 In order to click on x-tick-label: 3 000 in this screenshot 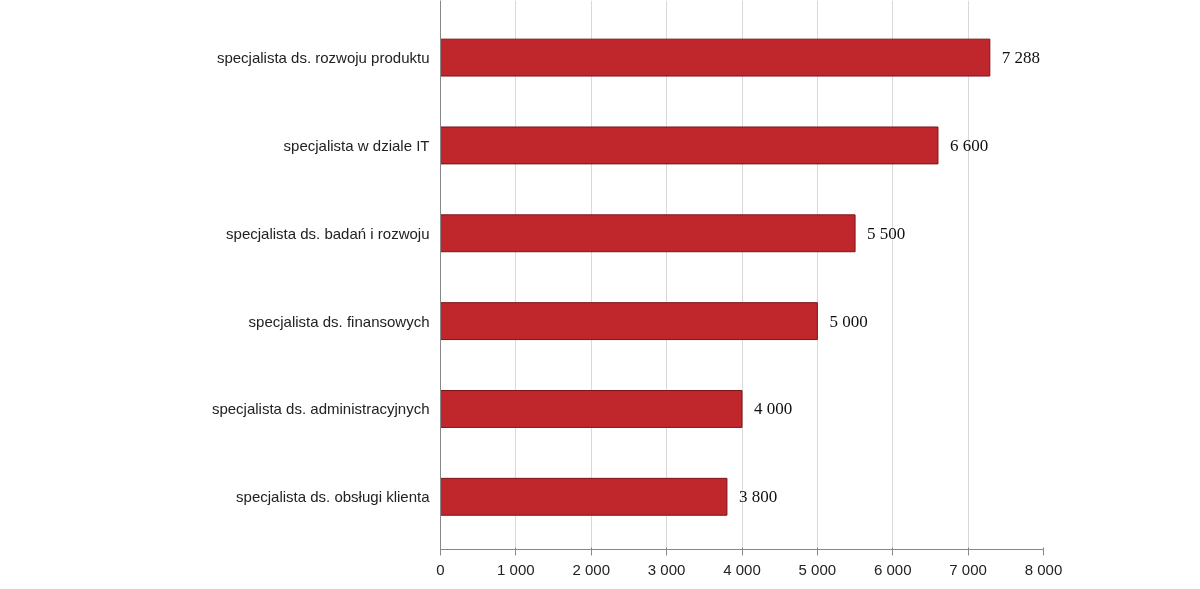, I will do `click(666, 569)`.